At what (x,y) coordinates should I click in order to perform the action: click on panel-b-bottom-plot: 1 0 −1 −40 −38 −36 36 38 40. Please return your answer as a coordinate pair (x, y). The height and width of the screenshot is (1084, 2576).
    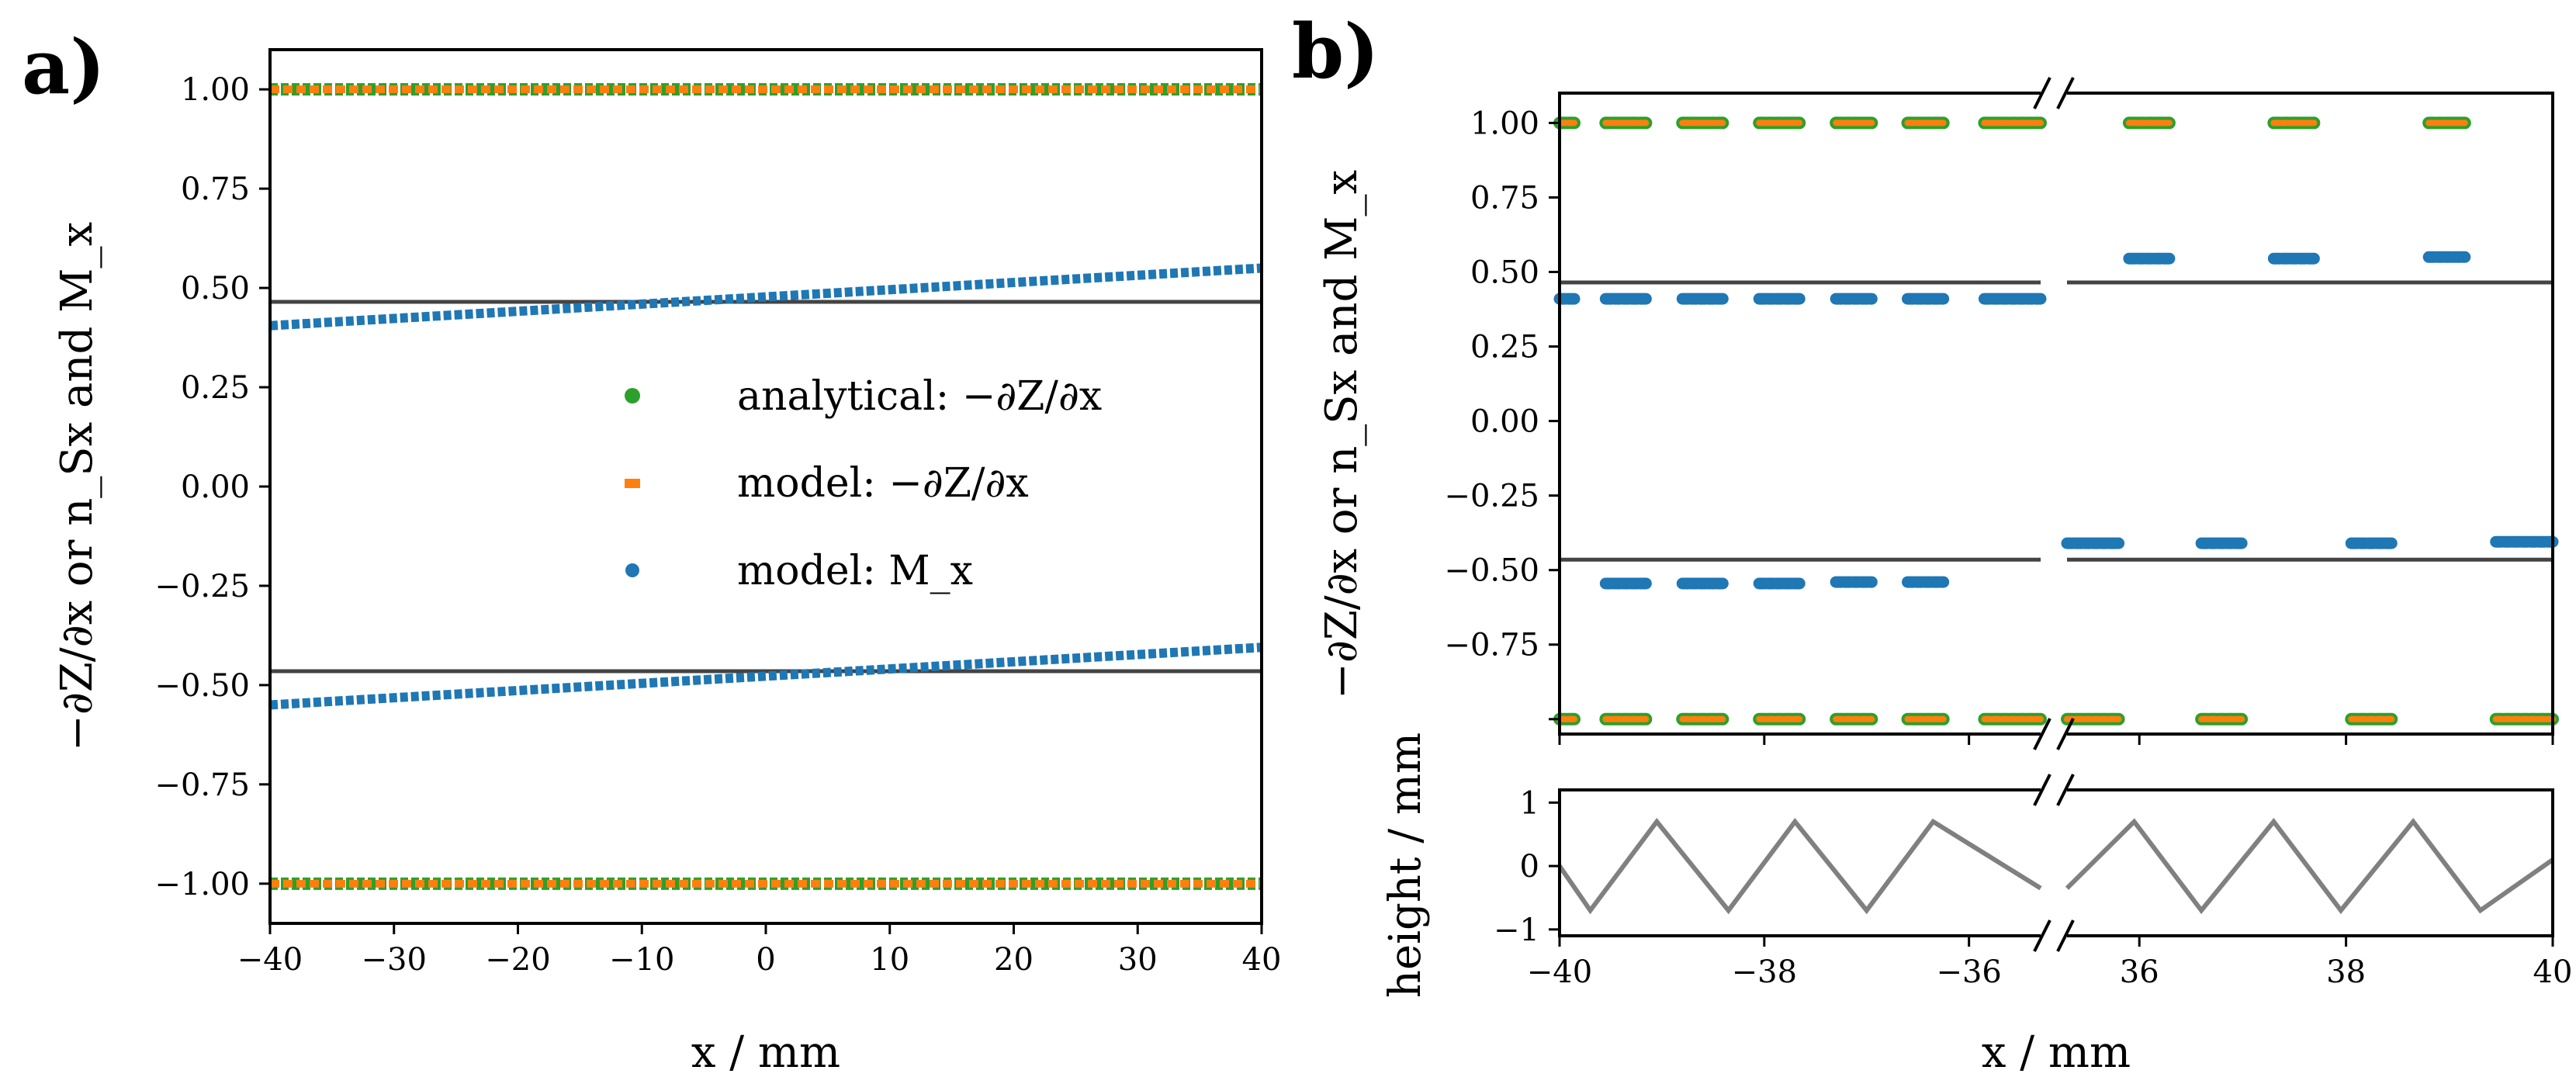
    Looking at the image, I should click on (2033, 882).